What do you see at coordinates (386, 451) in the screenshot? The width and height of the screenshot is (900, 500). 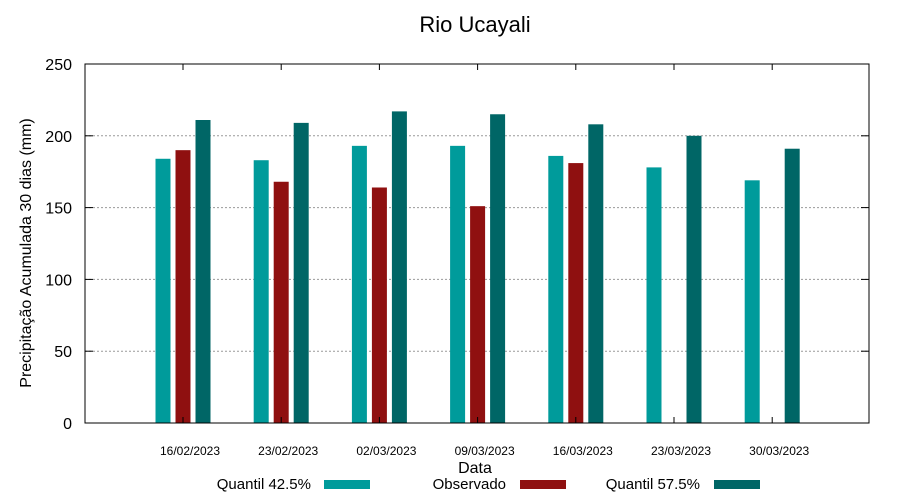 I see `x-tick-label: 02/03/2023` at bounding box center [386, 451].